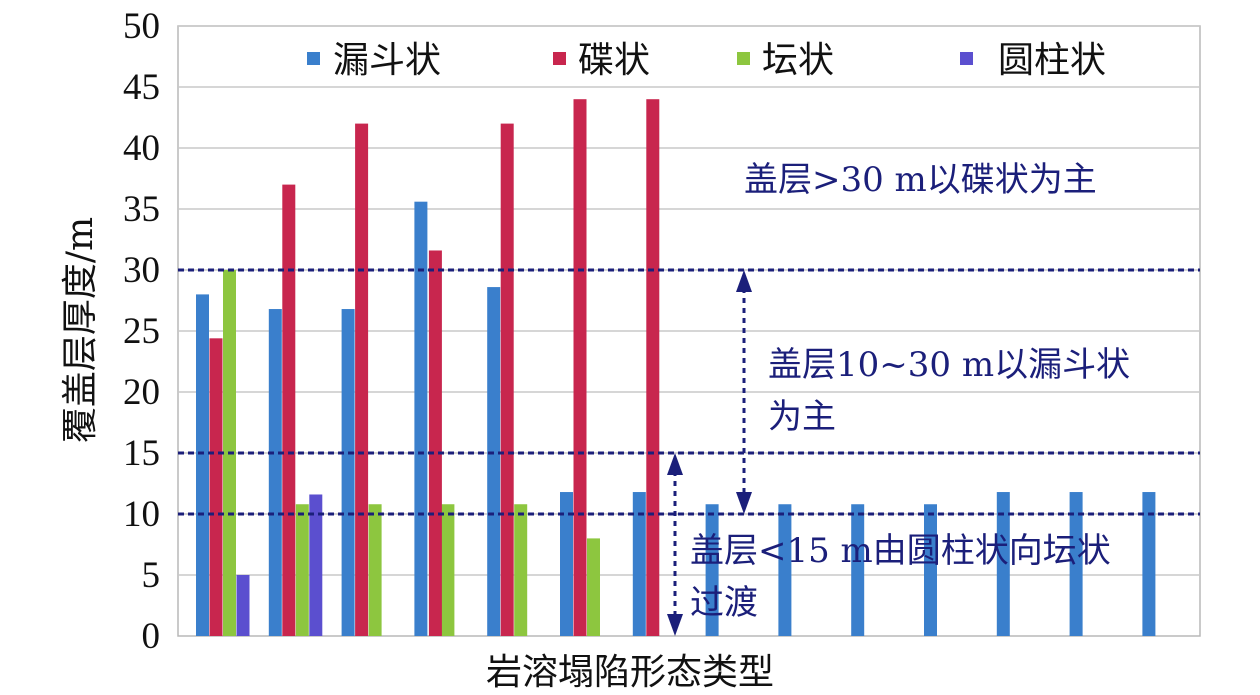 Image resolution: width=1260 pixels, height=695 pixels. I want to click on legend-label-funnel: 漏斗状, so click(387, 60).